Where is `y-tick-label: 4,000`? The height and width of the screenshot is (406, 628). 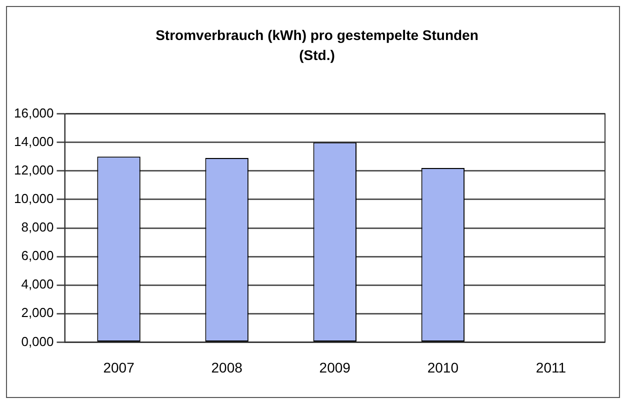 y-tick-label: 4,000 is located at coordinates (37, 284).